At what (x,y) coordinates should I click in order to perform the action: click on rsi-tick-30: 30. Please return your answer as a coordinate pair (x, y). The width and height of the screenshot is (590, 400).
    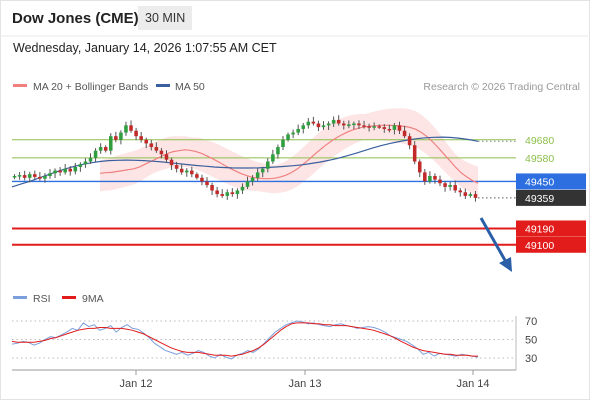
    Looking at the image, I should click on (531, 359).